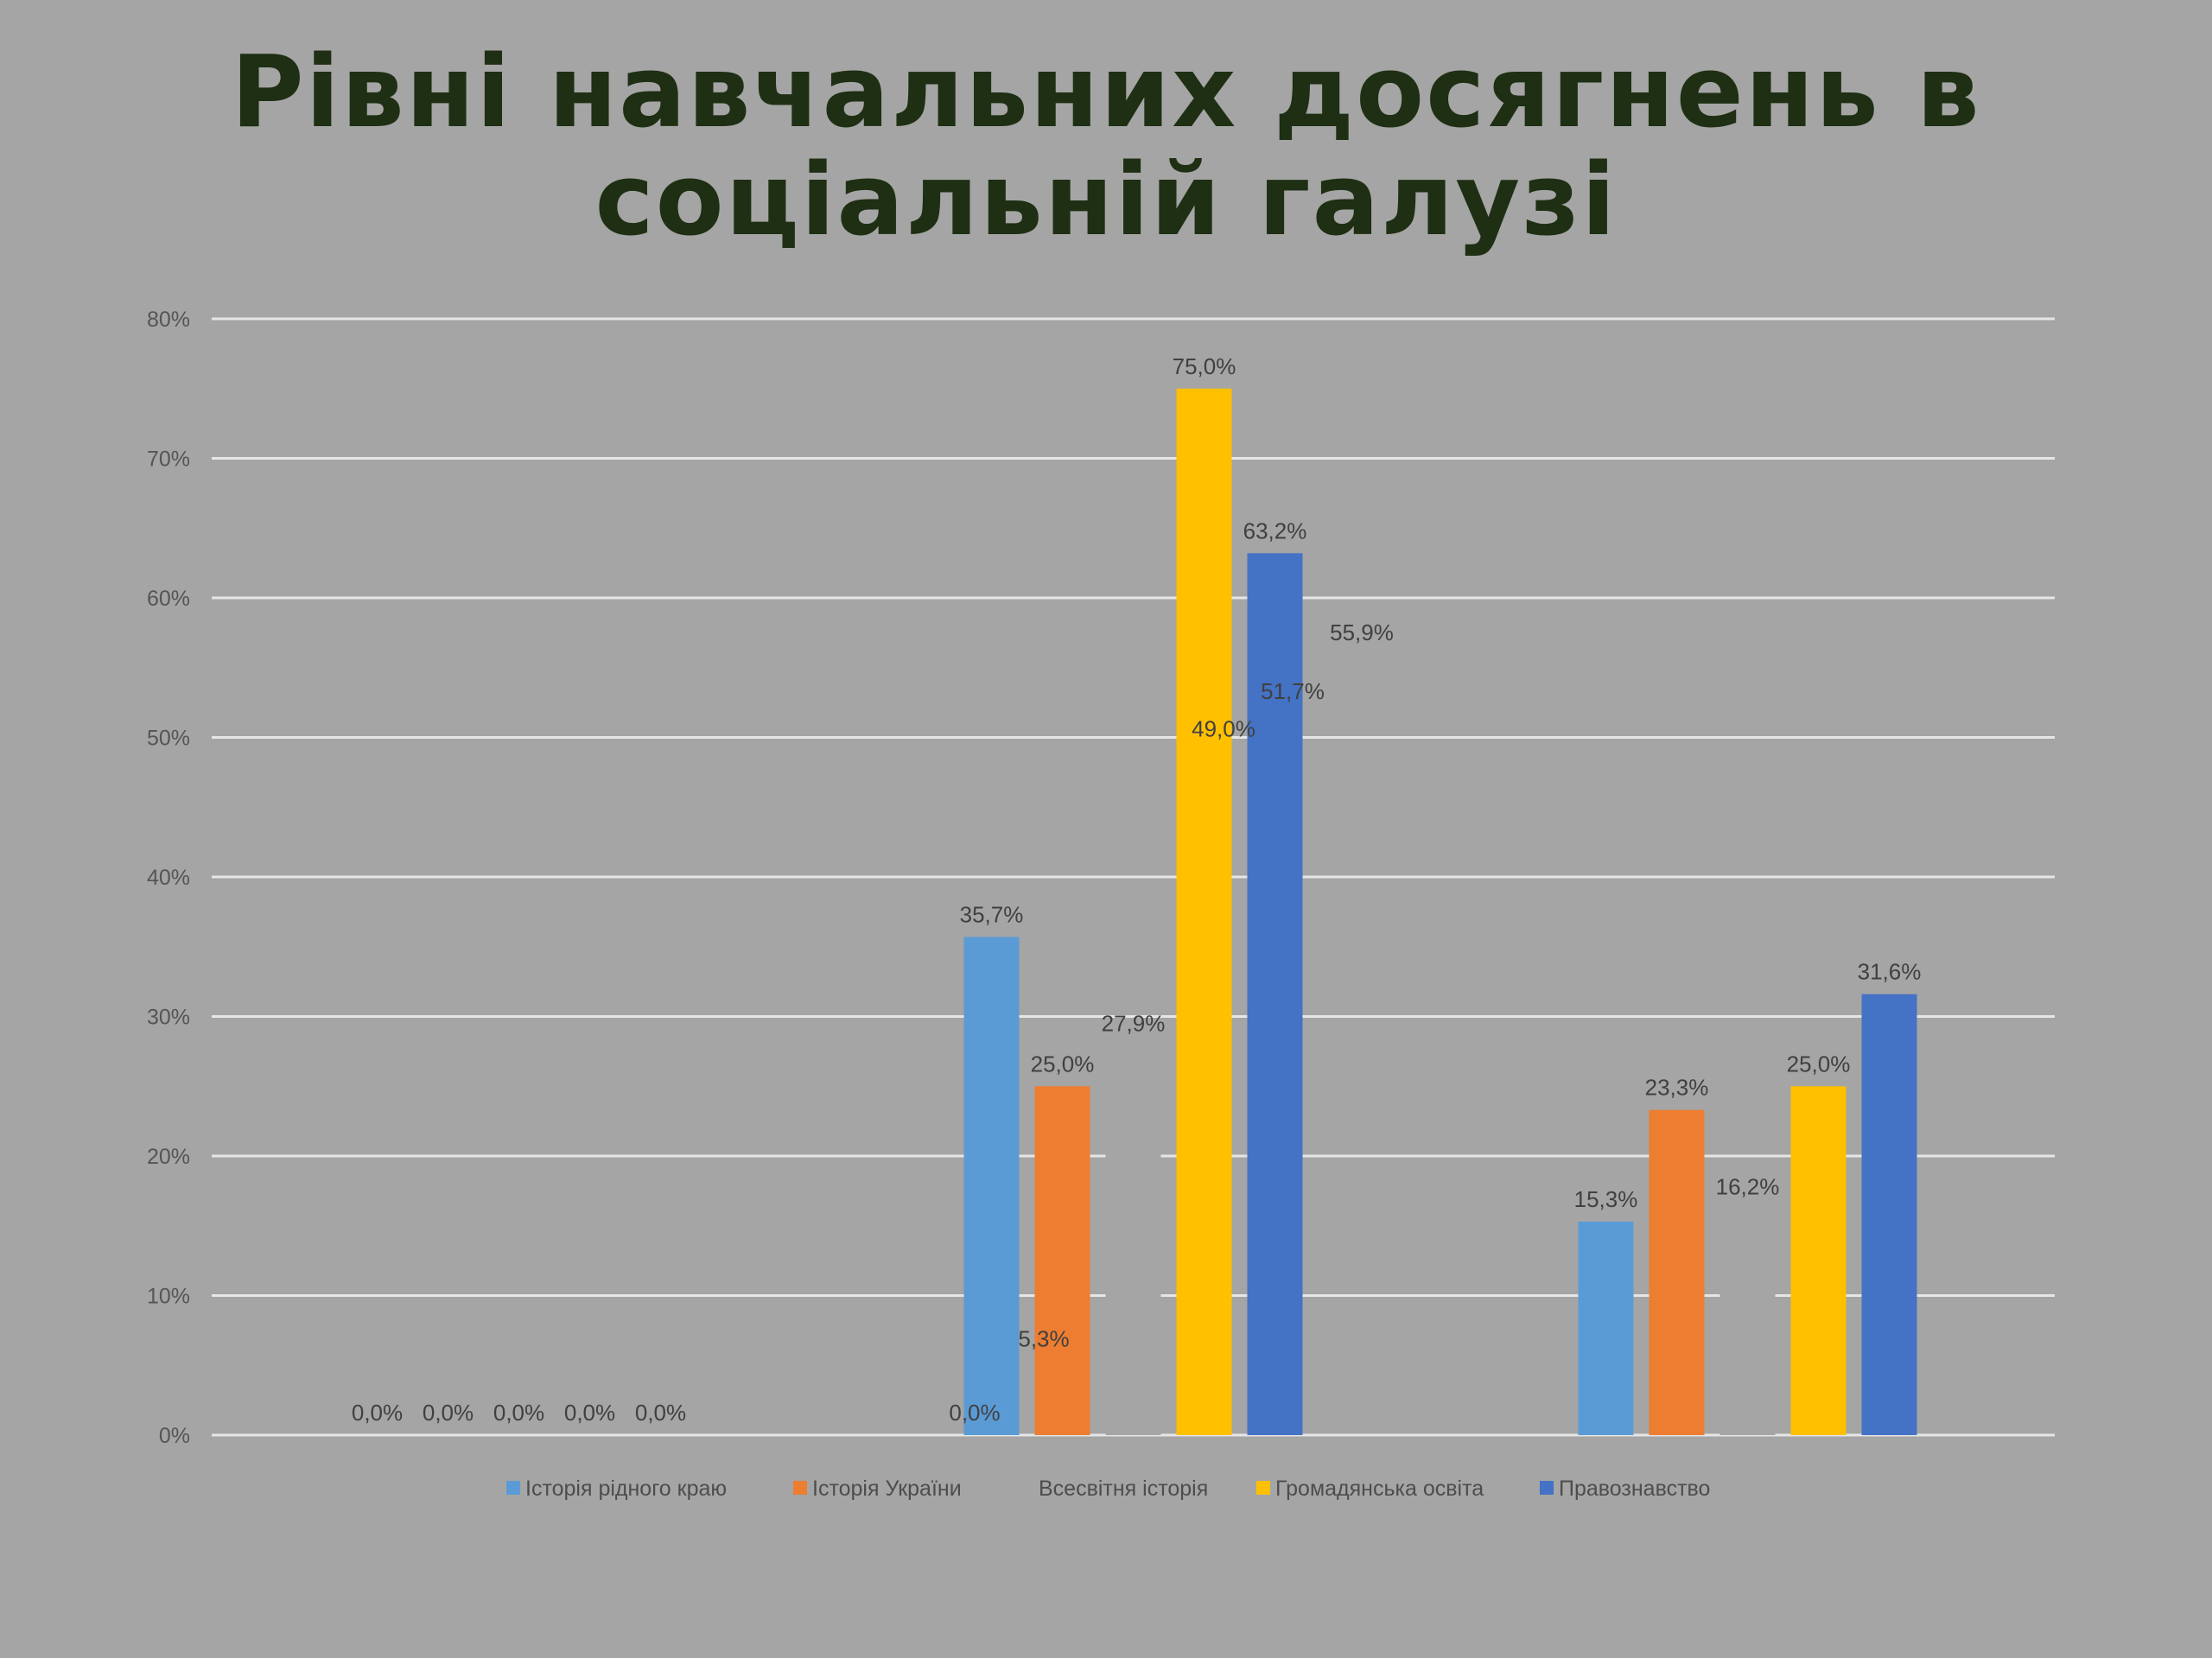  I want to click on y-tick-label: 80%, so click(168, 320).